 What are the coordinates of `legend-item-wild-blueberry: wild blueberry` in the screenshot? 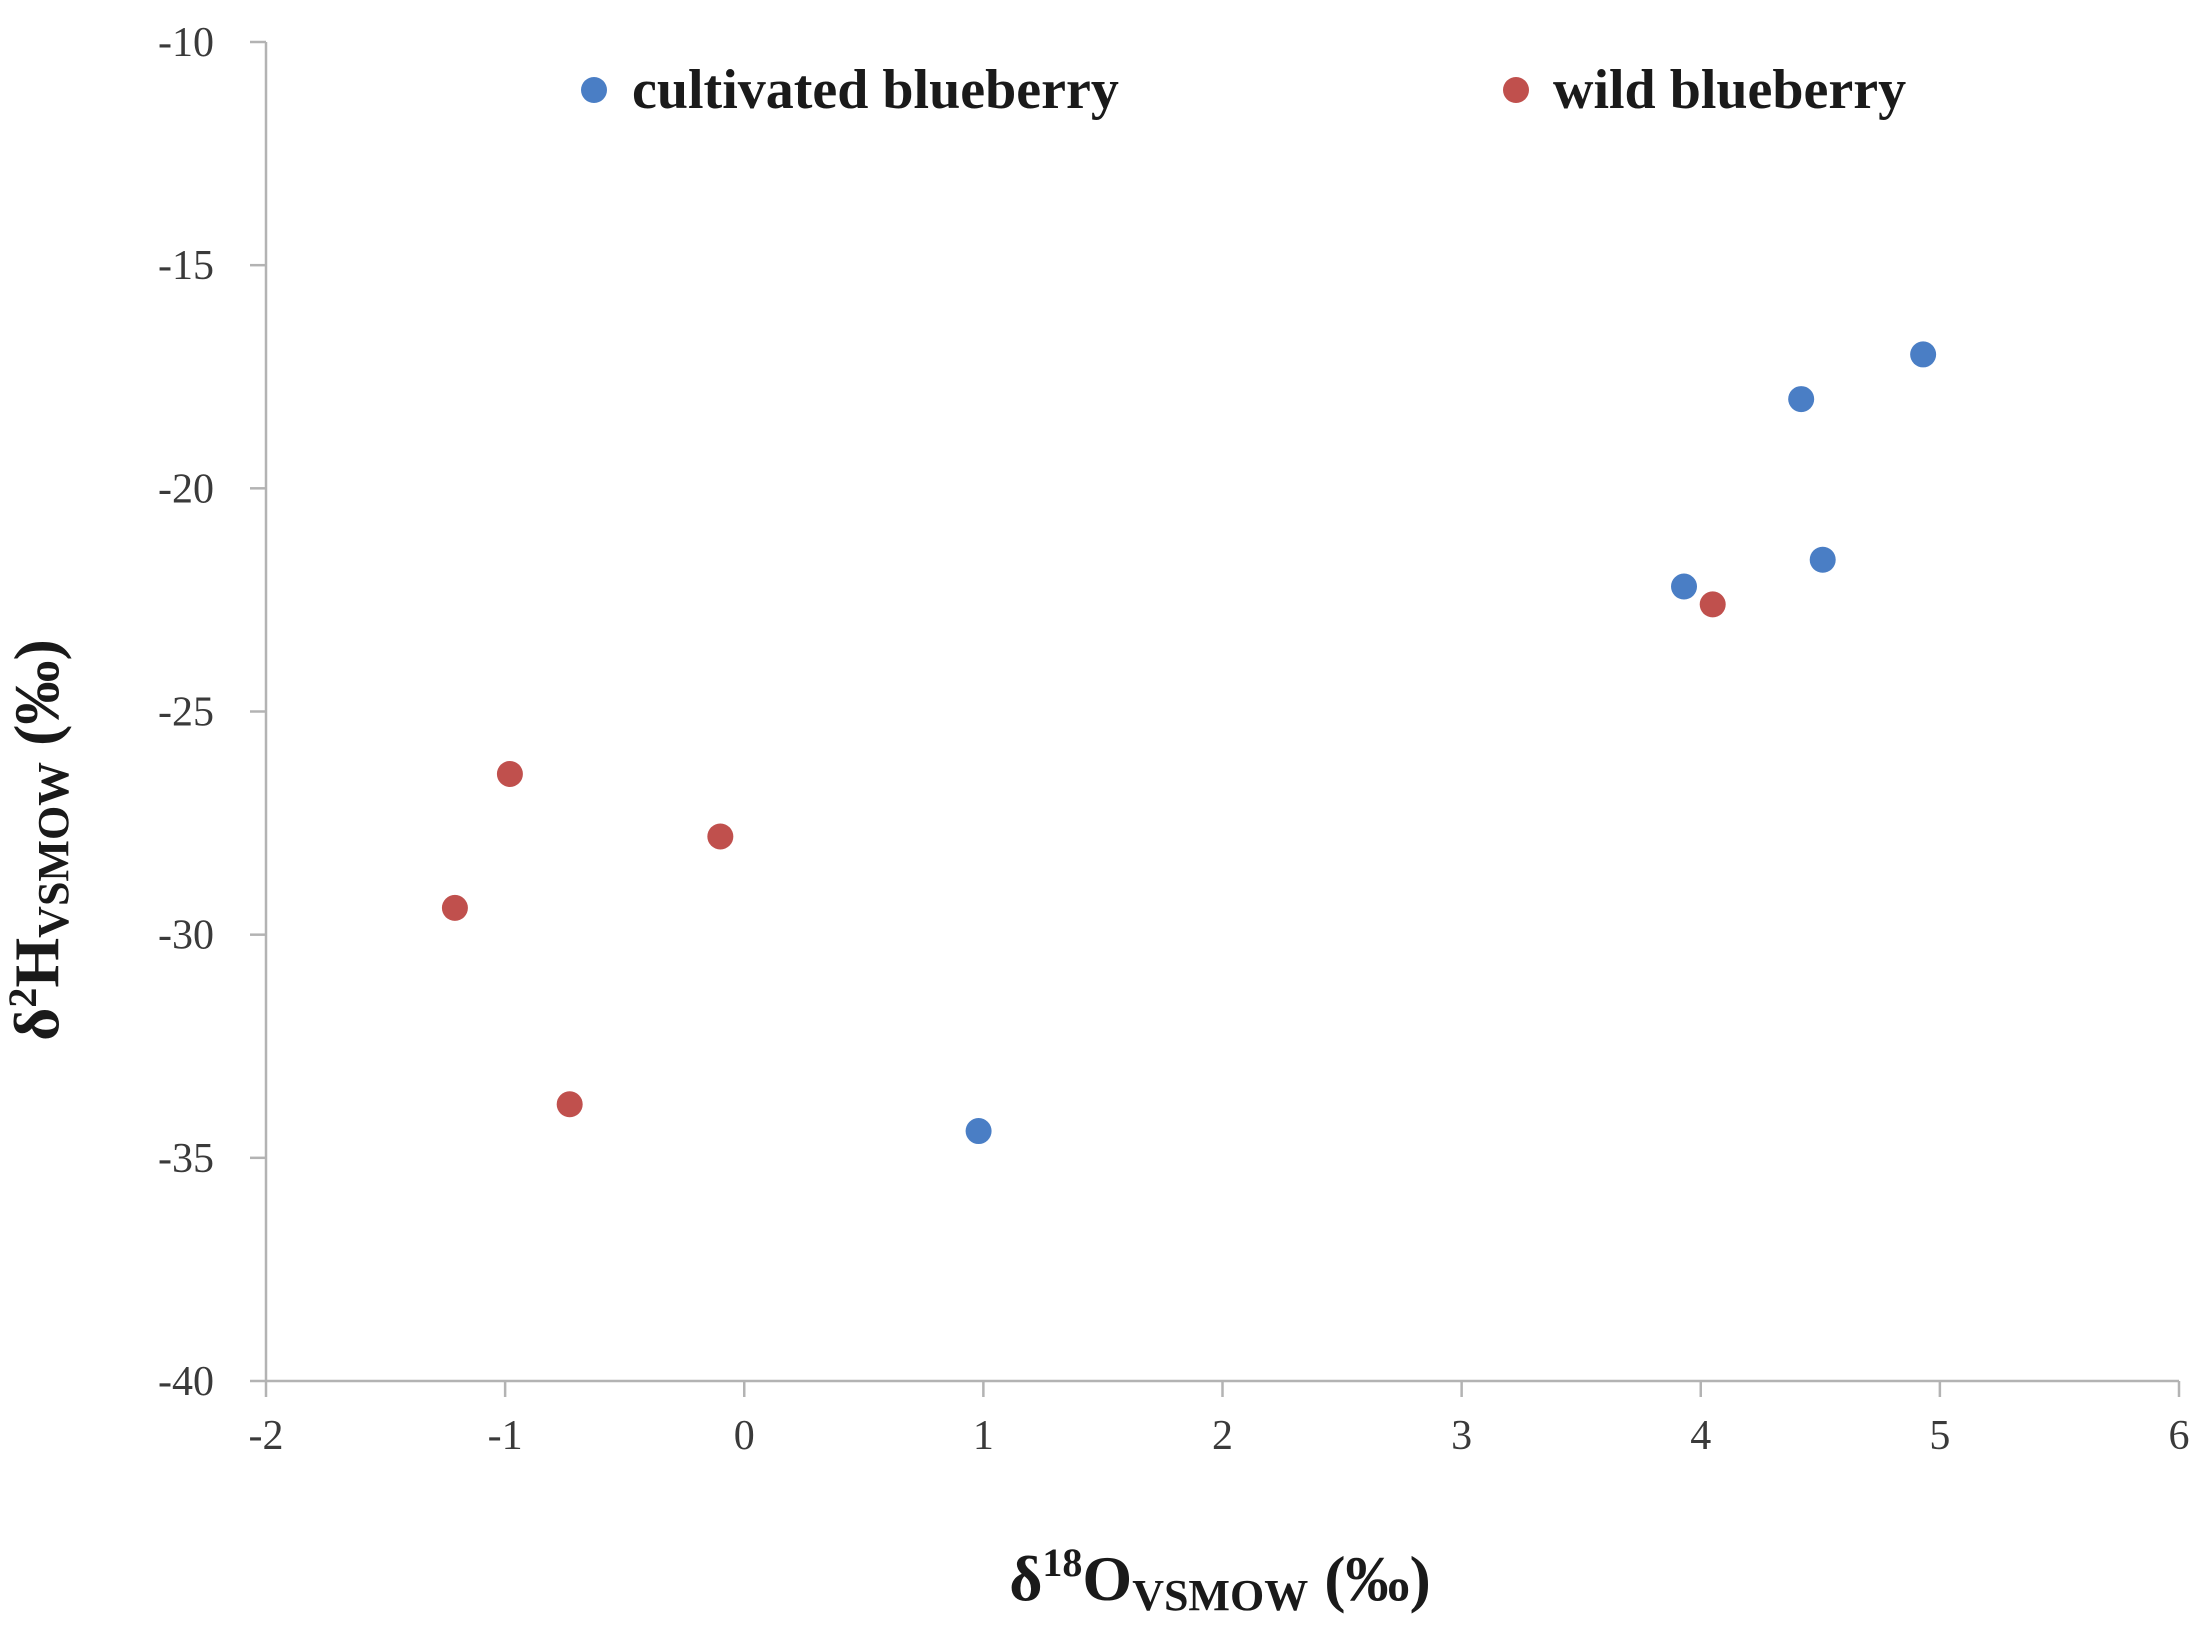 It's located at (1704, 90).